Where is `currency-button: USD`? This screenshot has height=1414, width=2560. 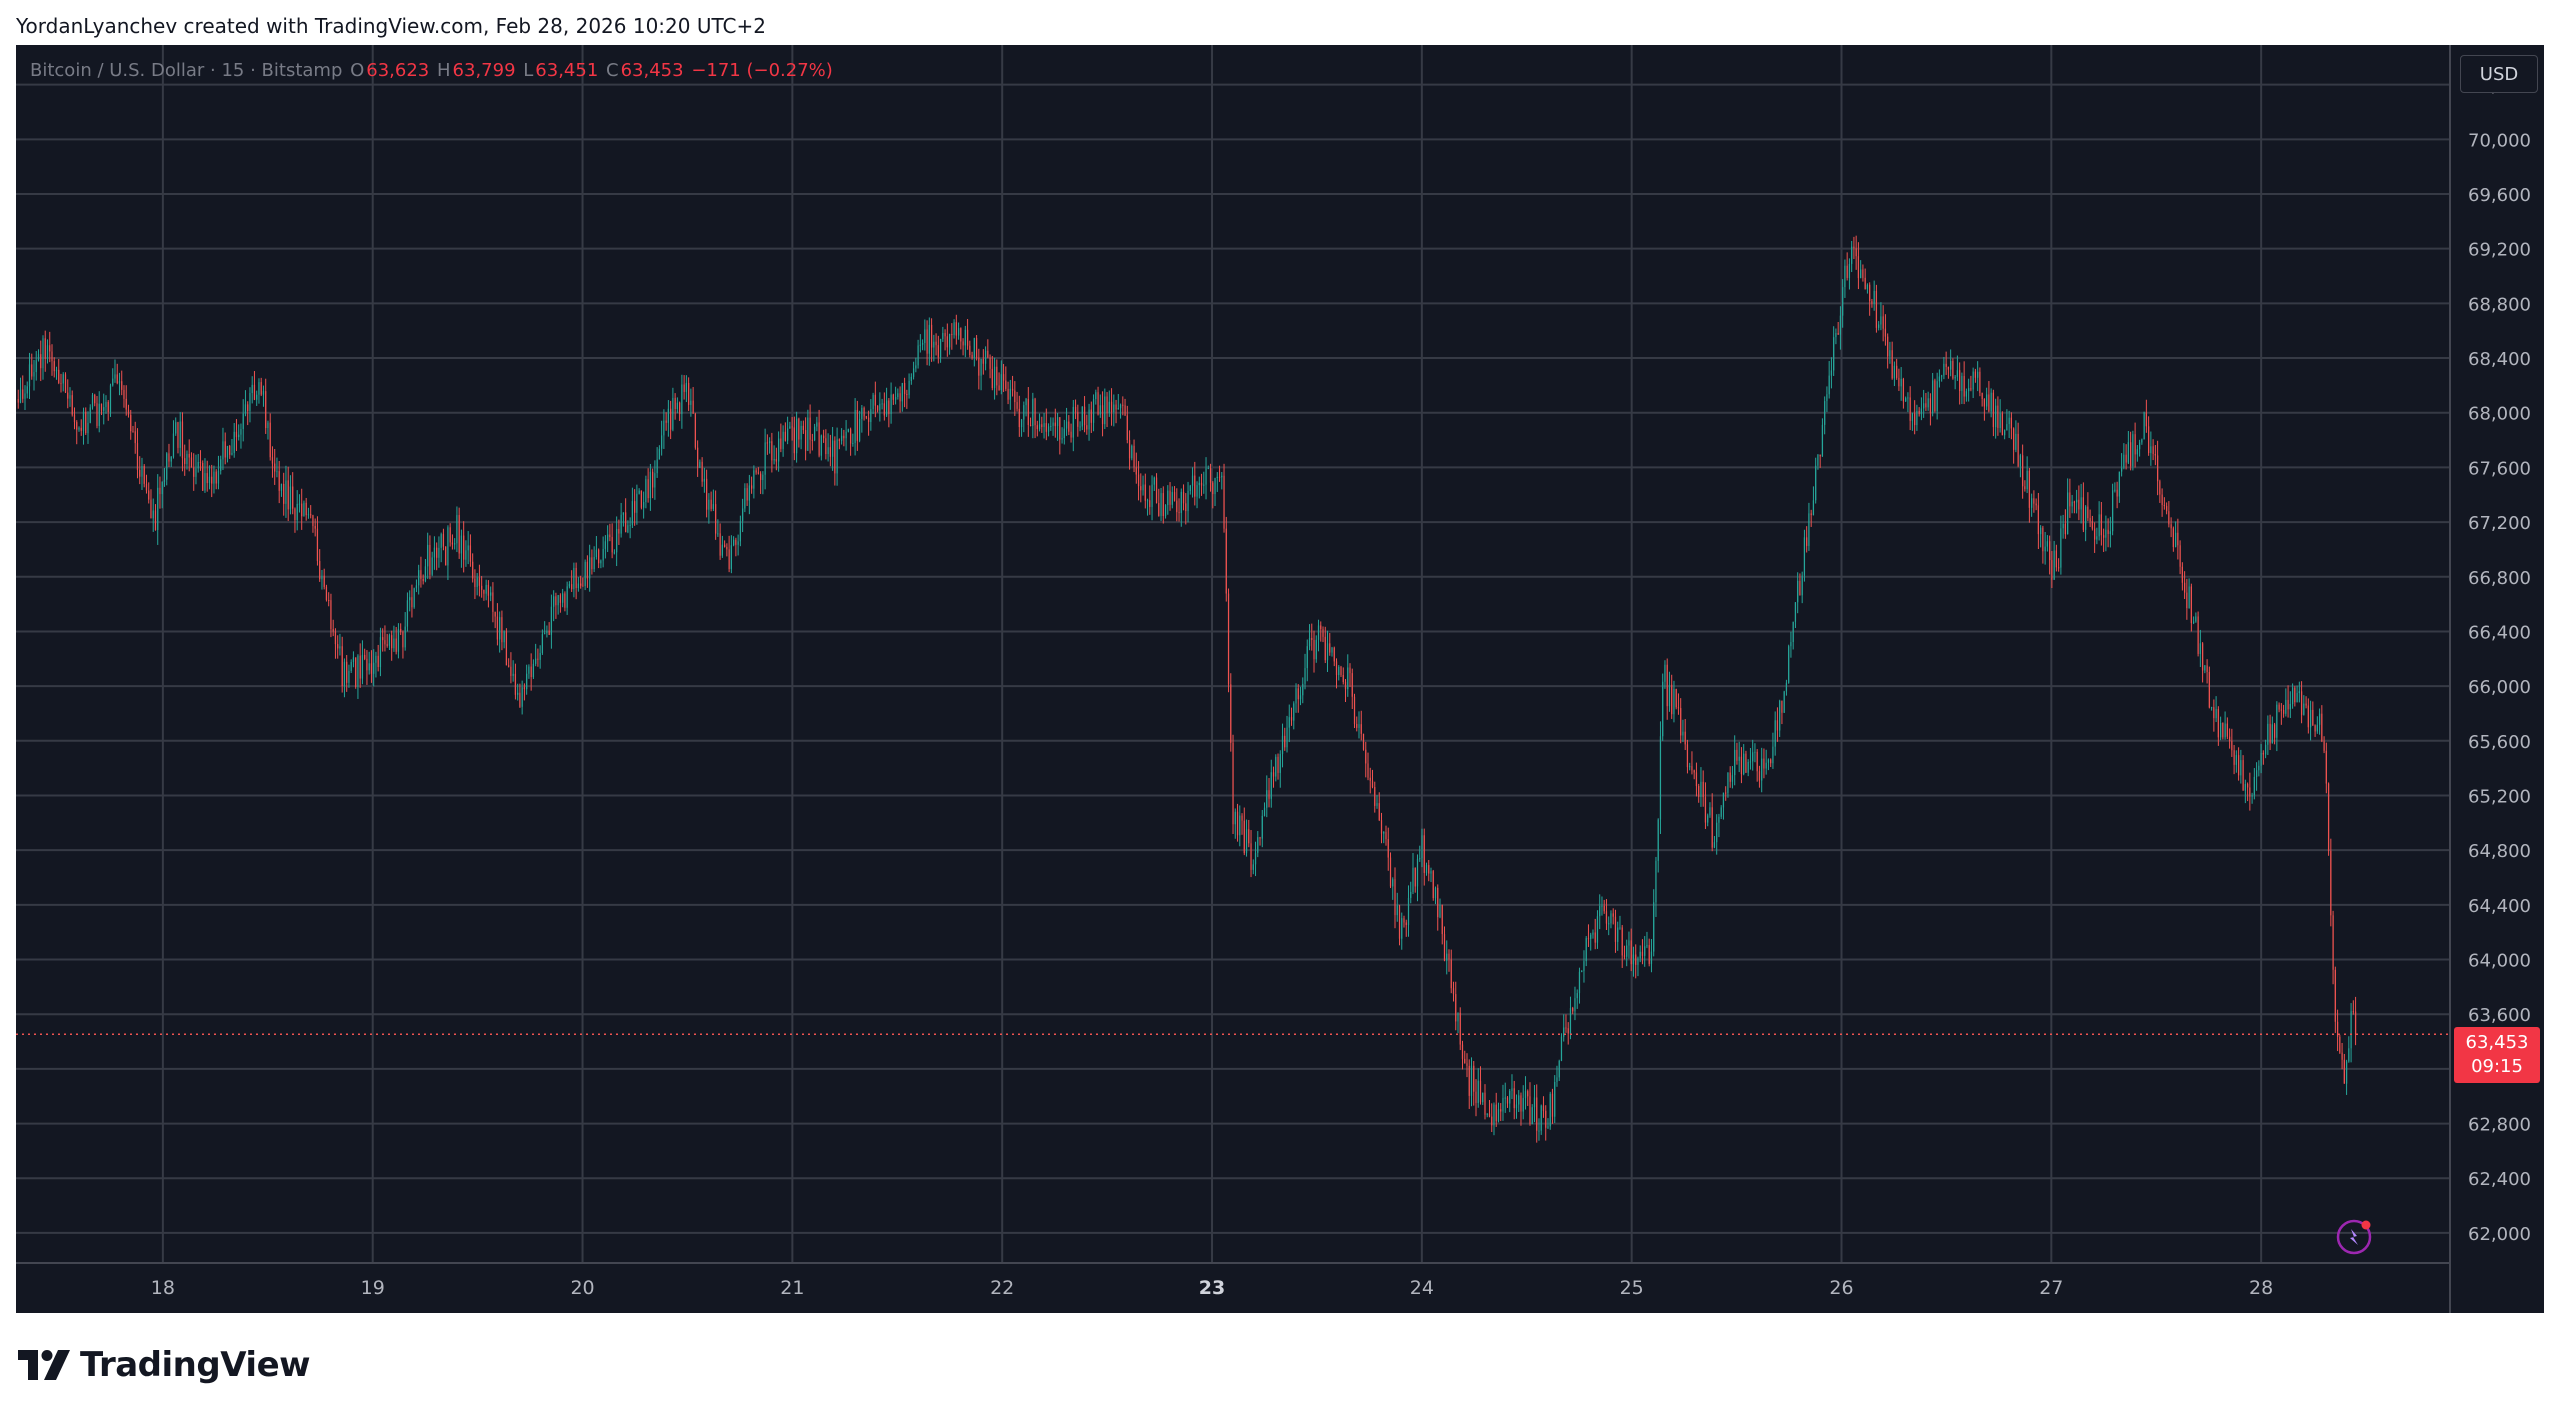
currency-button: USD is located at coordinates (2499, 74).